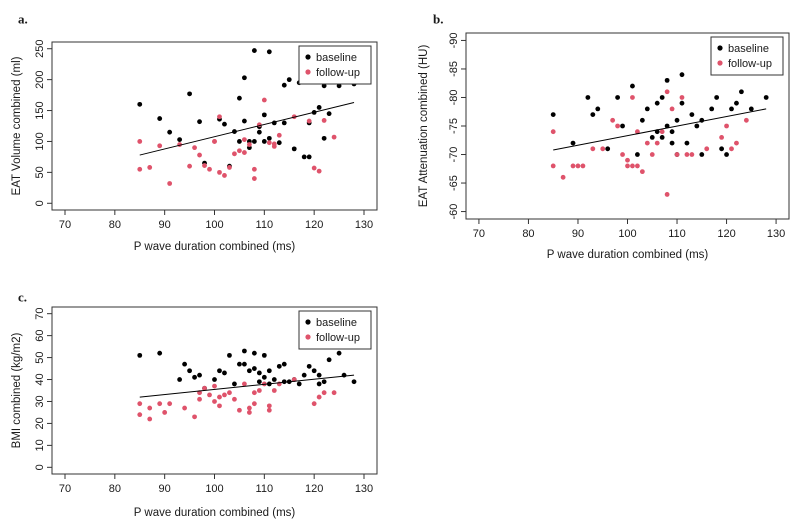 The image size is (800, 528). I want to click on x-tick-label: 110, so click(265, 225).